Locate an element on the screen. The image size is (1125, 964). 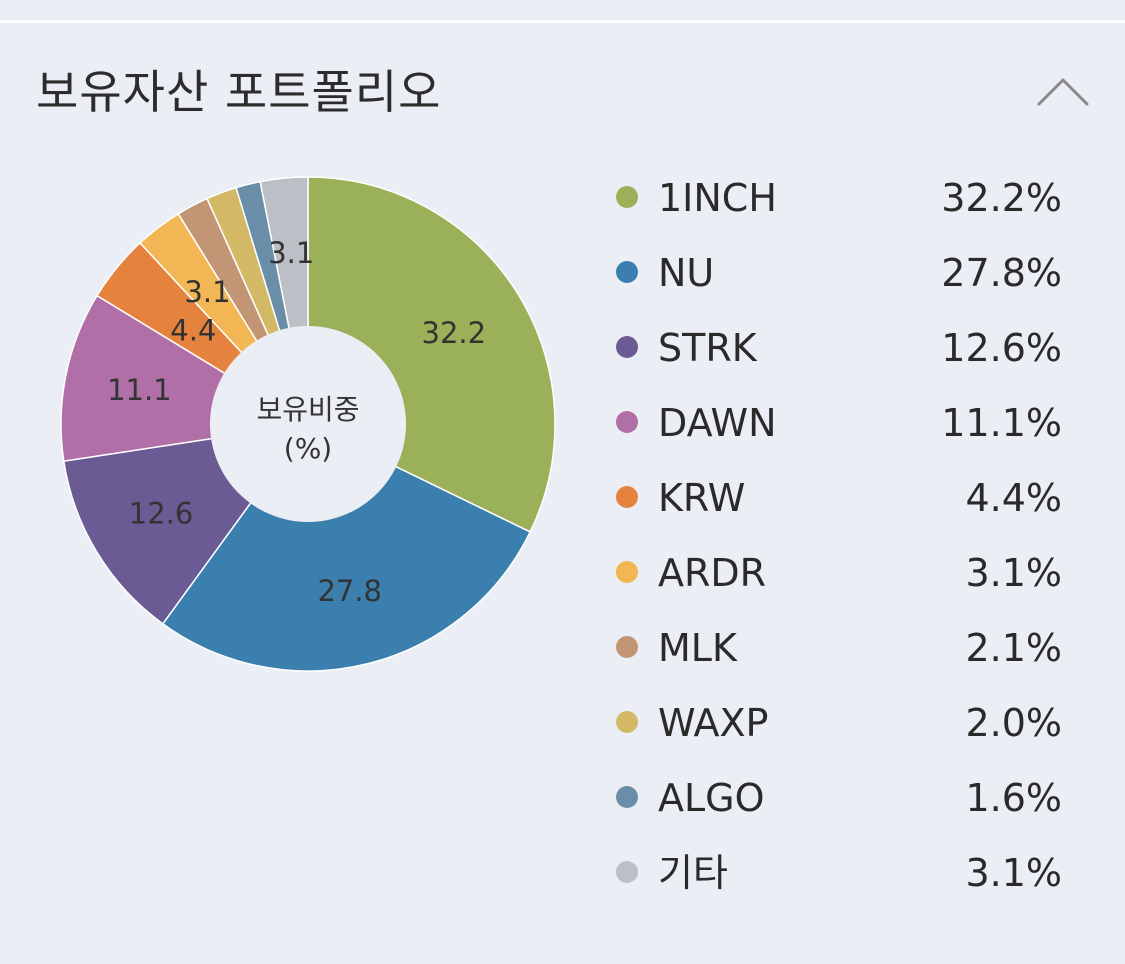
chevron-up-icon is located at coordinates (1063, 92).